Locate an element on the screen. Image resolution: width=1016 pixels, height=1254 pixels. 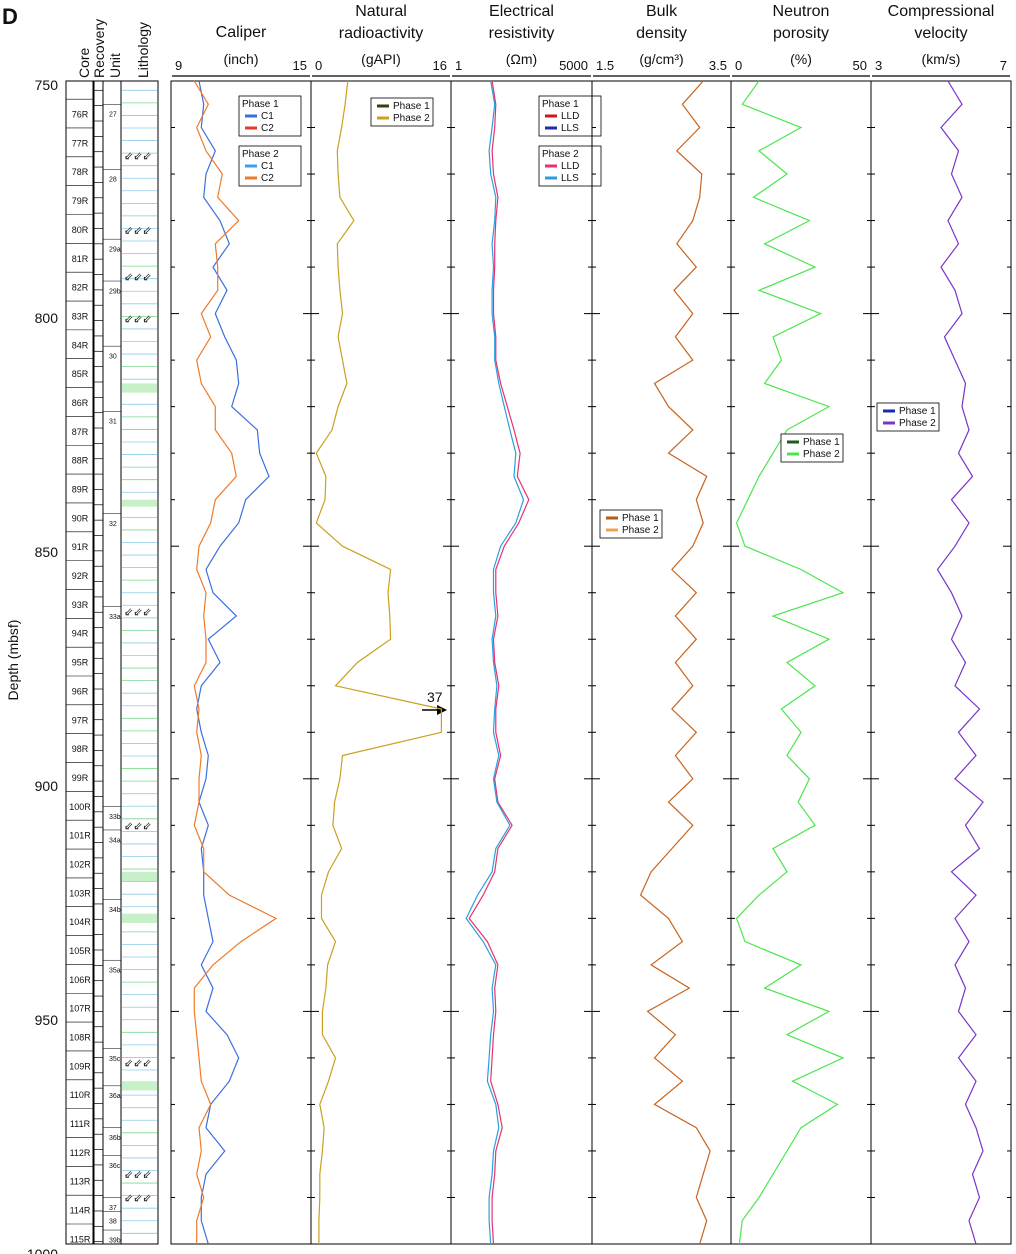
depth-tick-labels: 750 800 850 900 950 1000 is located at coordinates (42, 665).